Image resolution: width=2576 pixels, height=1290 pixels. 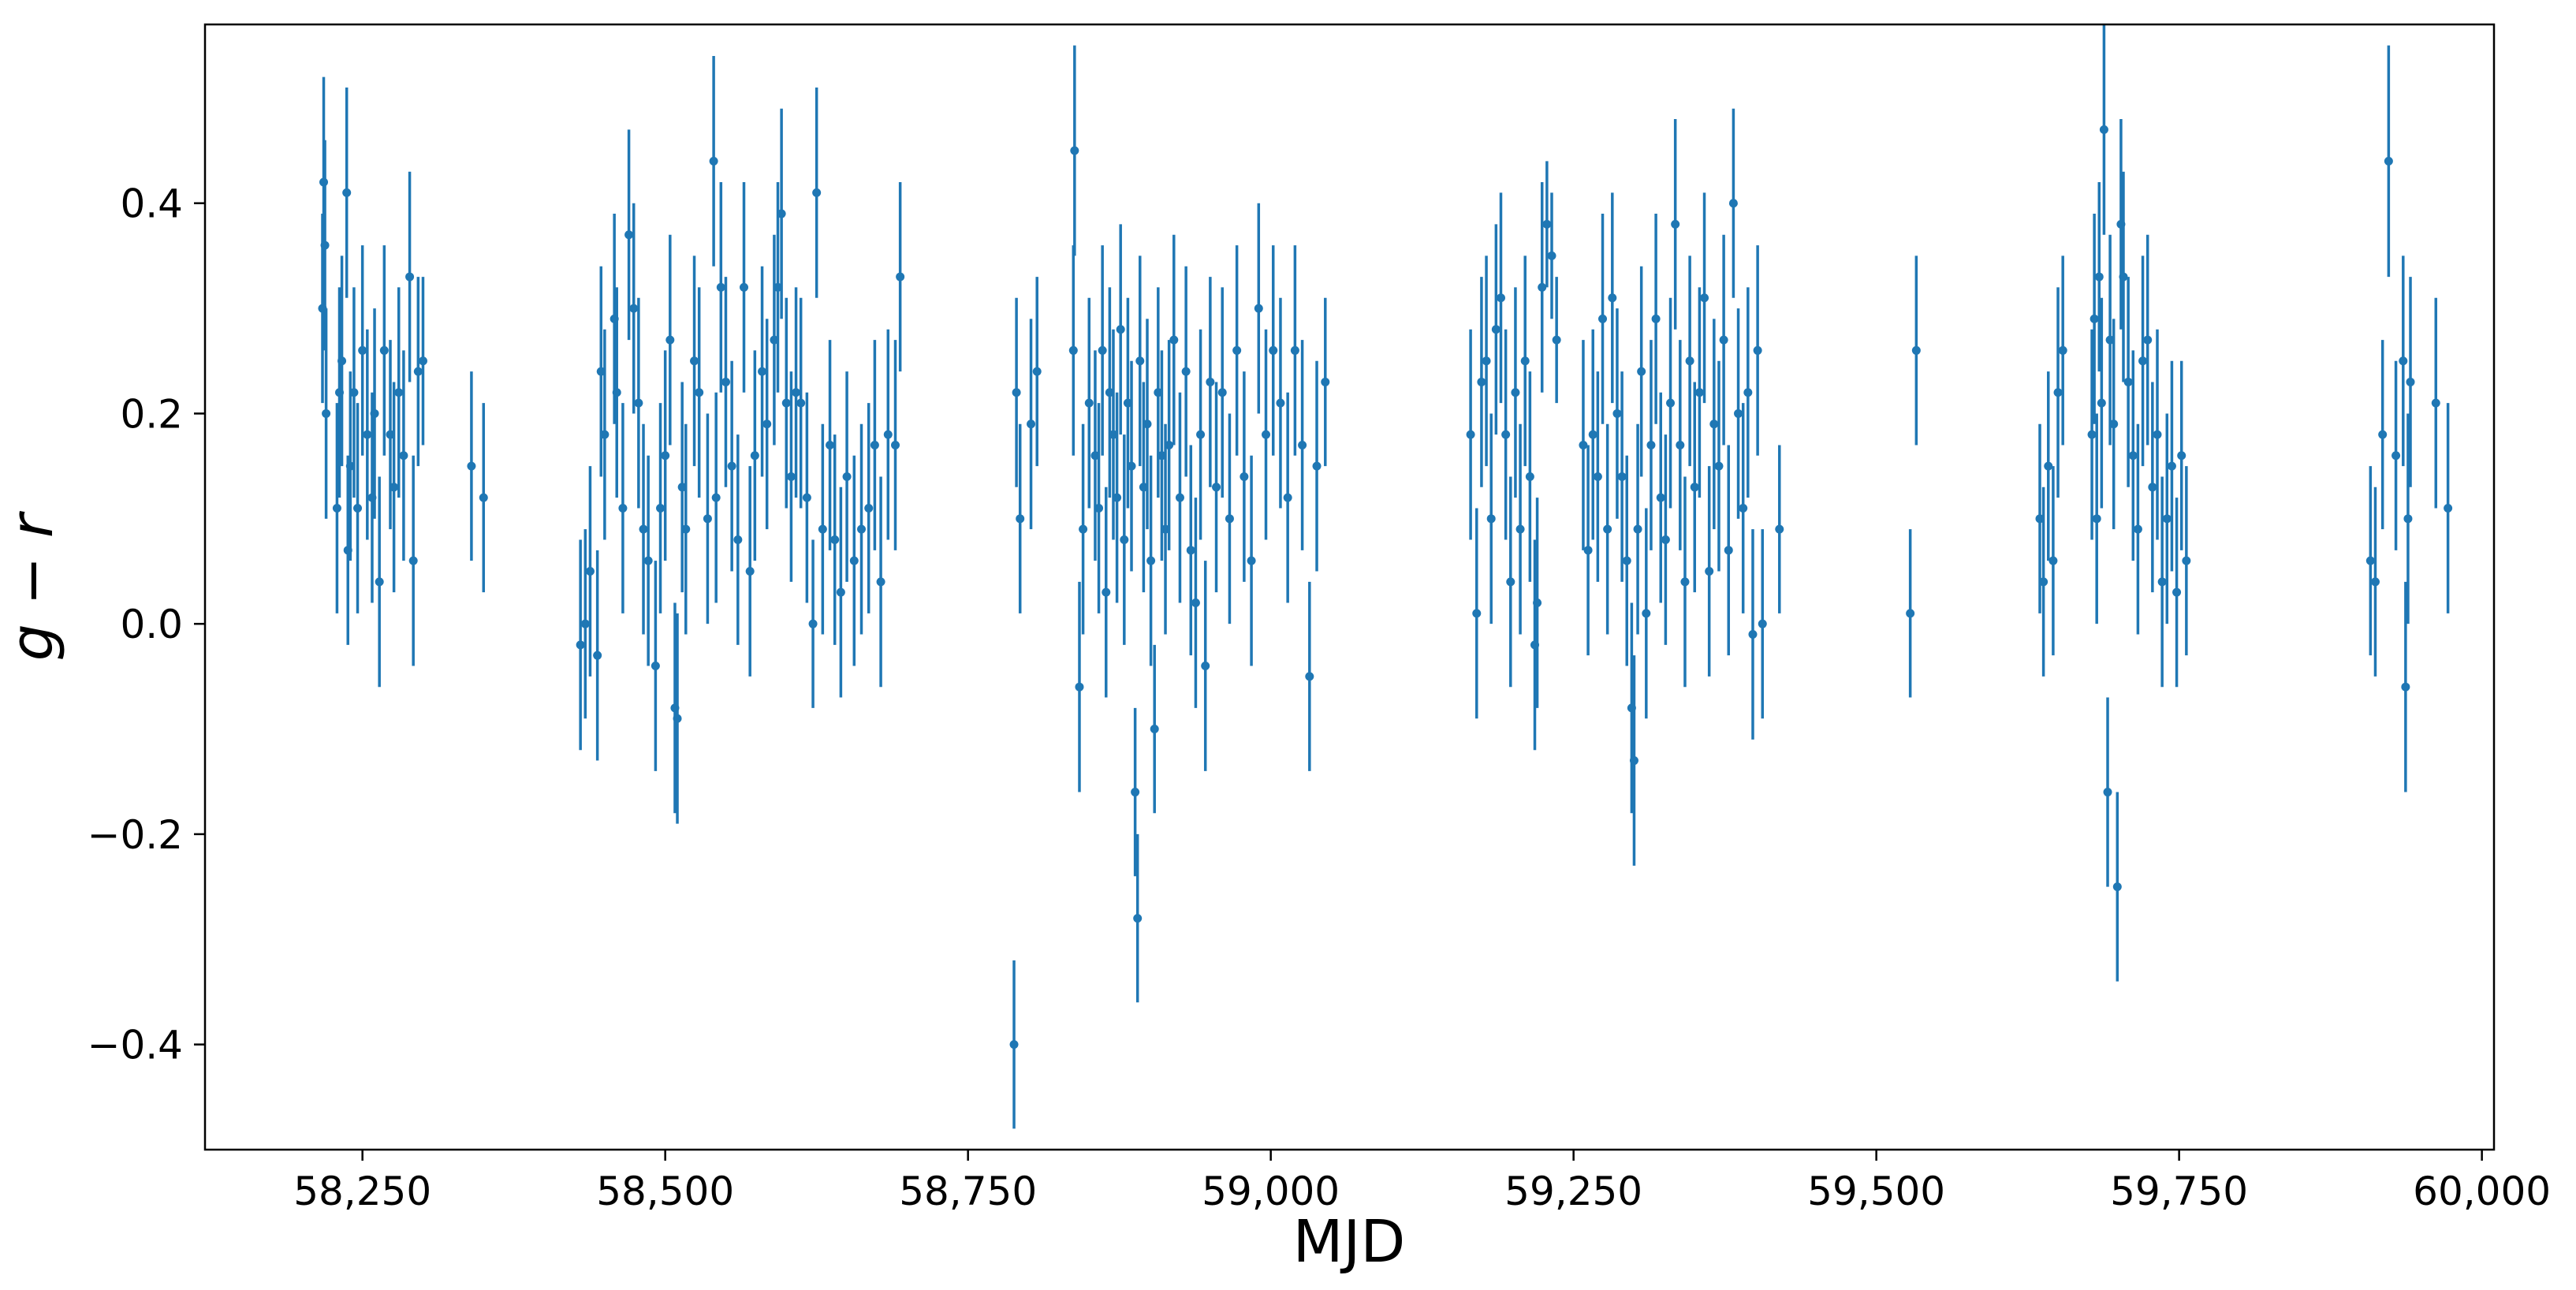 I want to click on x-tick-label-7: 60,000, so click(x=2482, y=1191).